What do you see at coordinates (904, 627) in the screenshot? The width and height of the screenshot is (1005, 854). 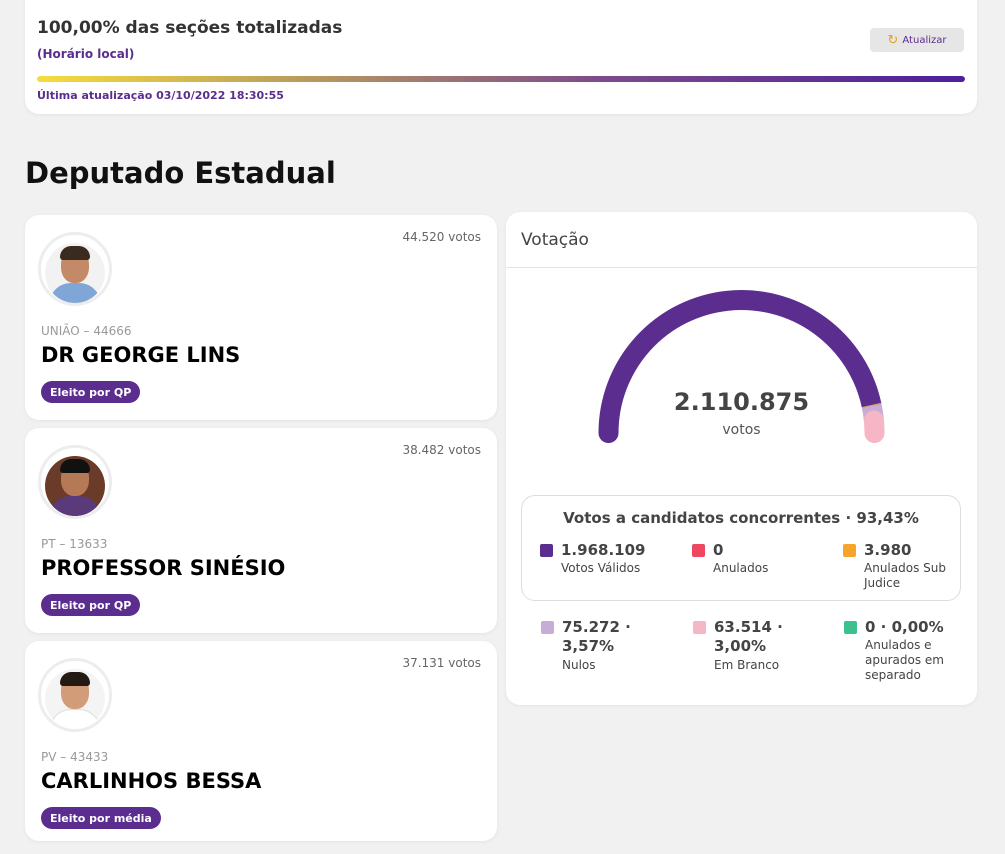 I see `separado-value: 0 · 0,00%` at bounding box center [904, 627].